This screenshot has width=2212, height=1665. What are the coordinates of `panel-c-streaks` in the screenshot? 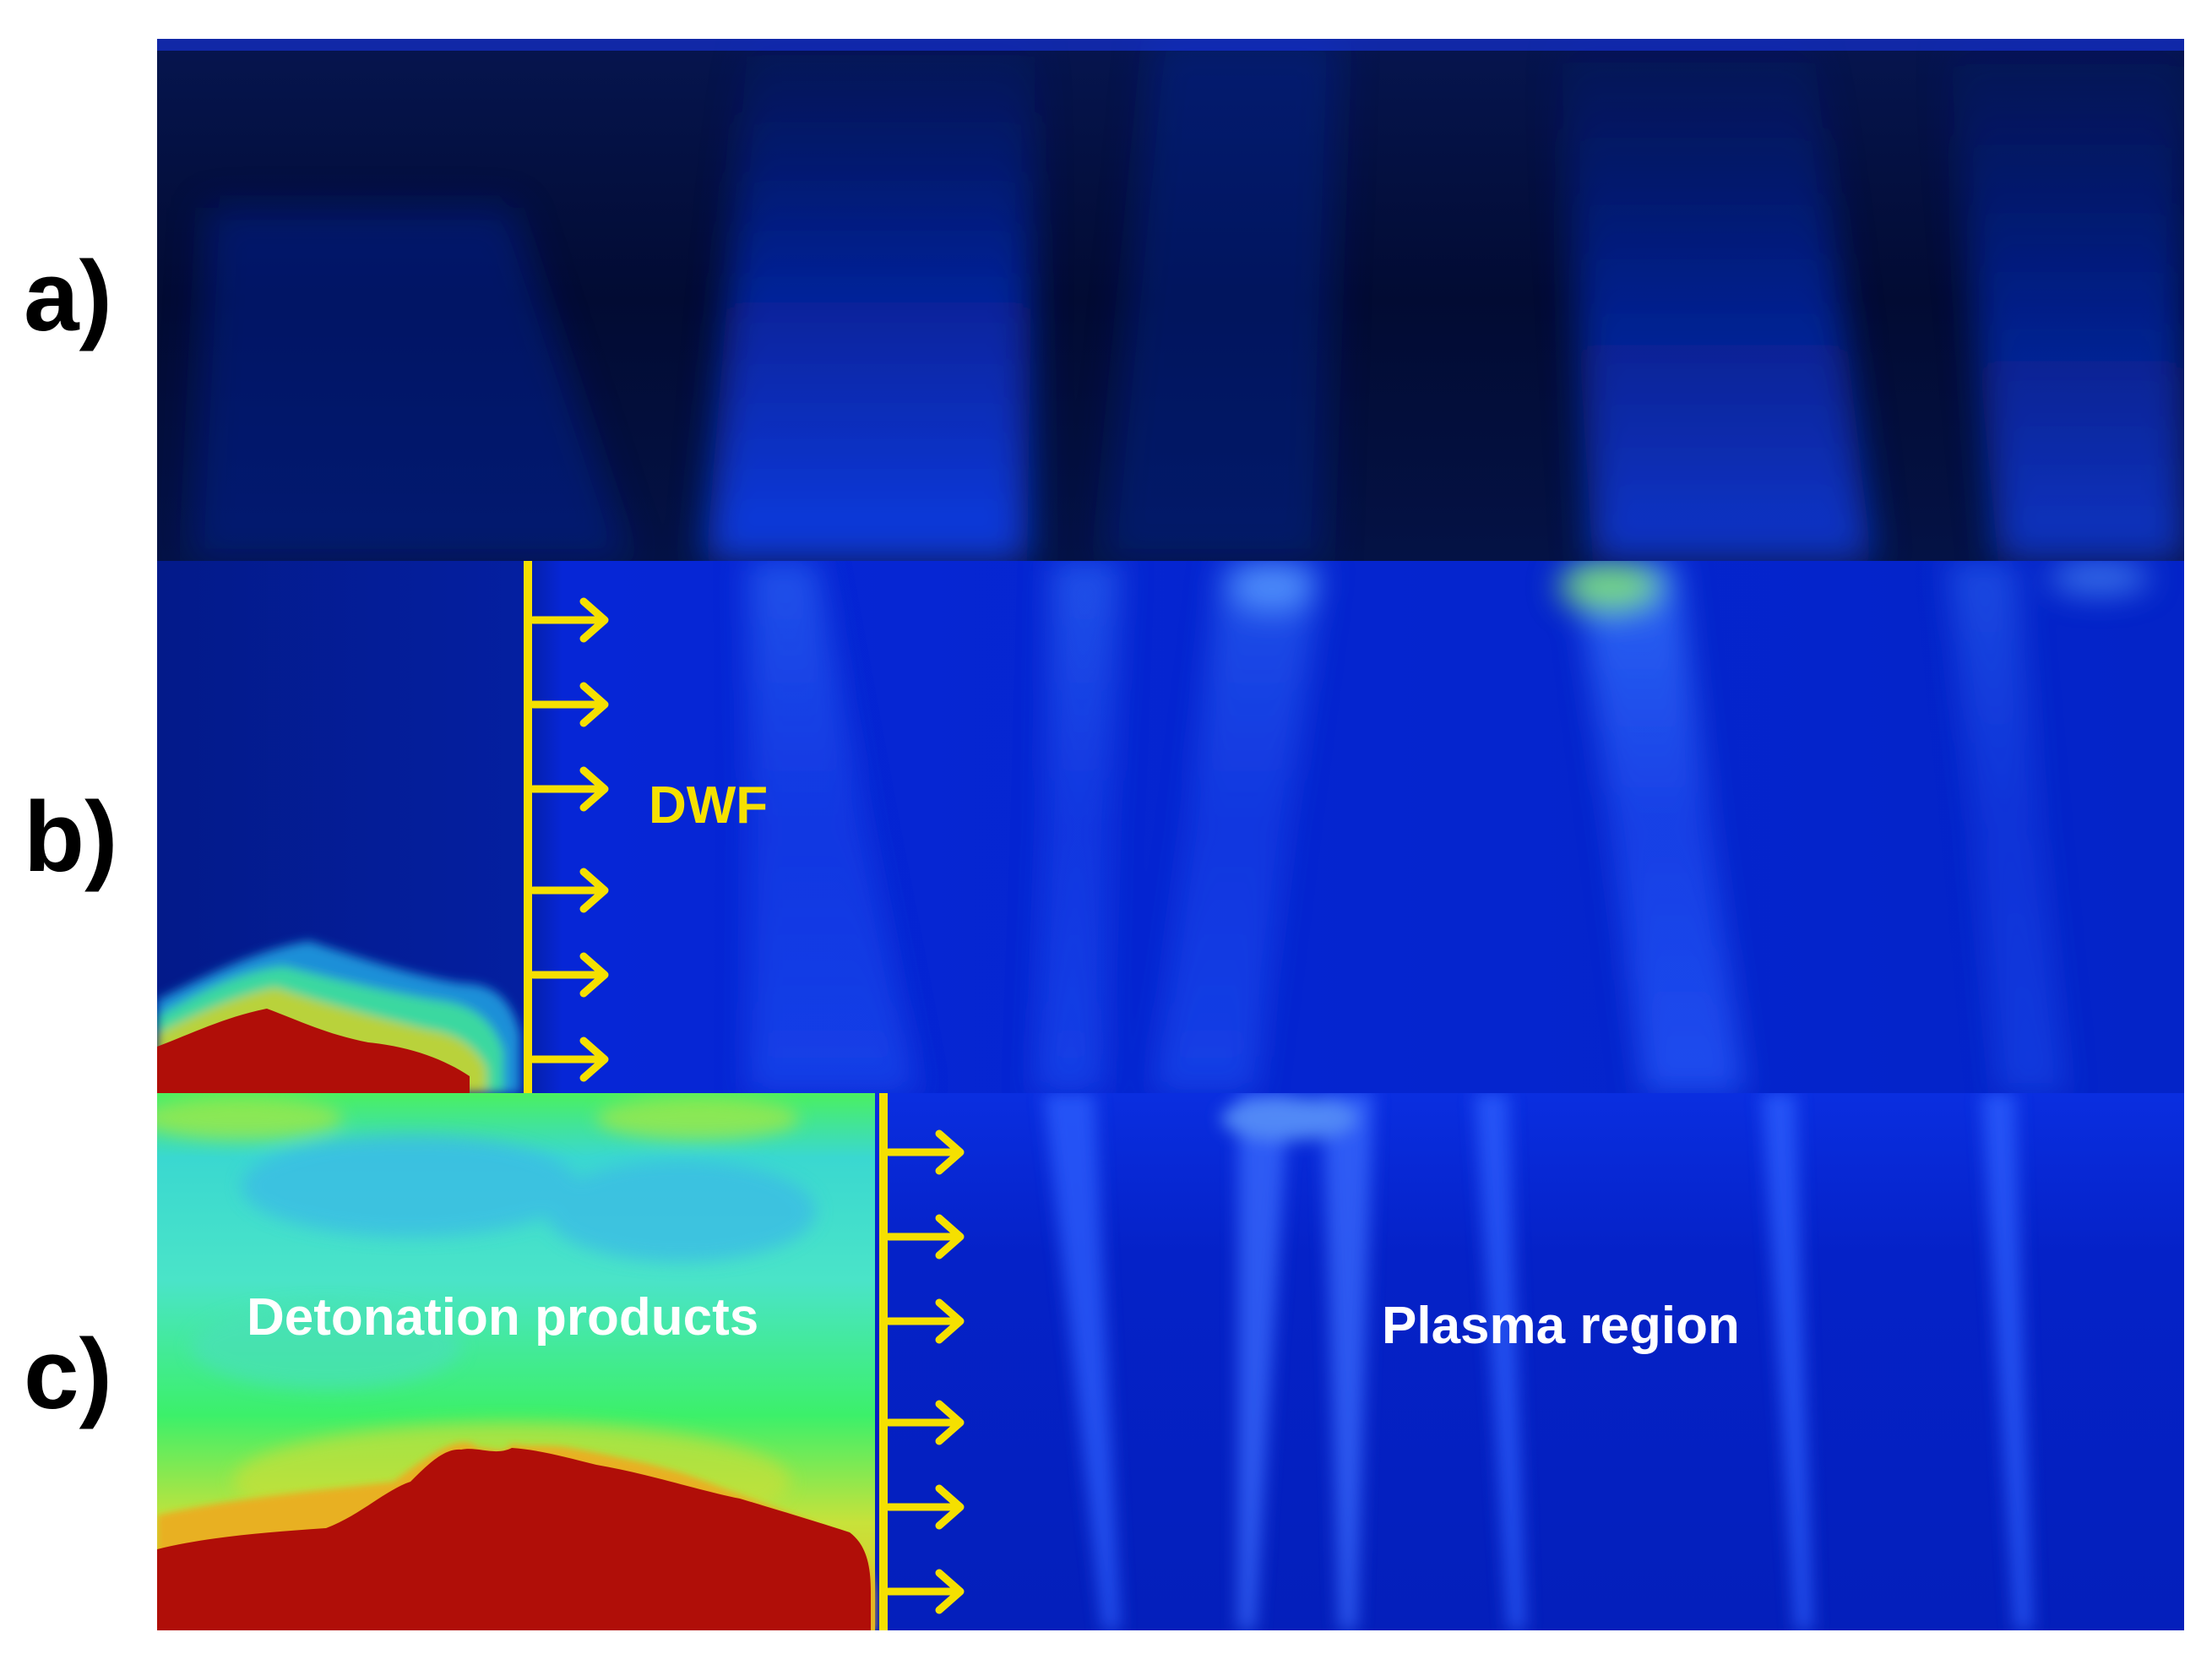 It's located at (1538, 1361).